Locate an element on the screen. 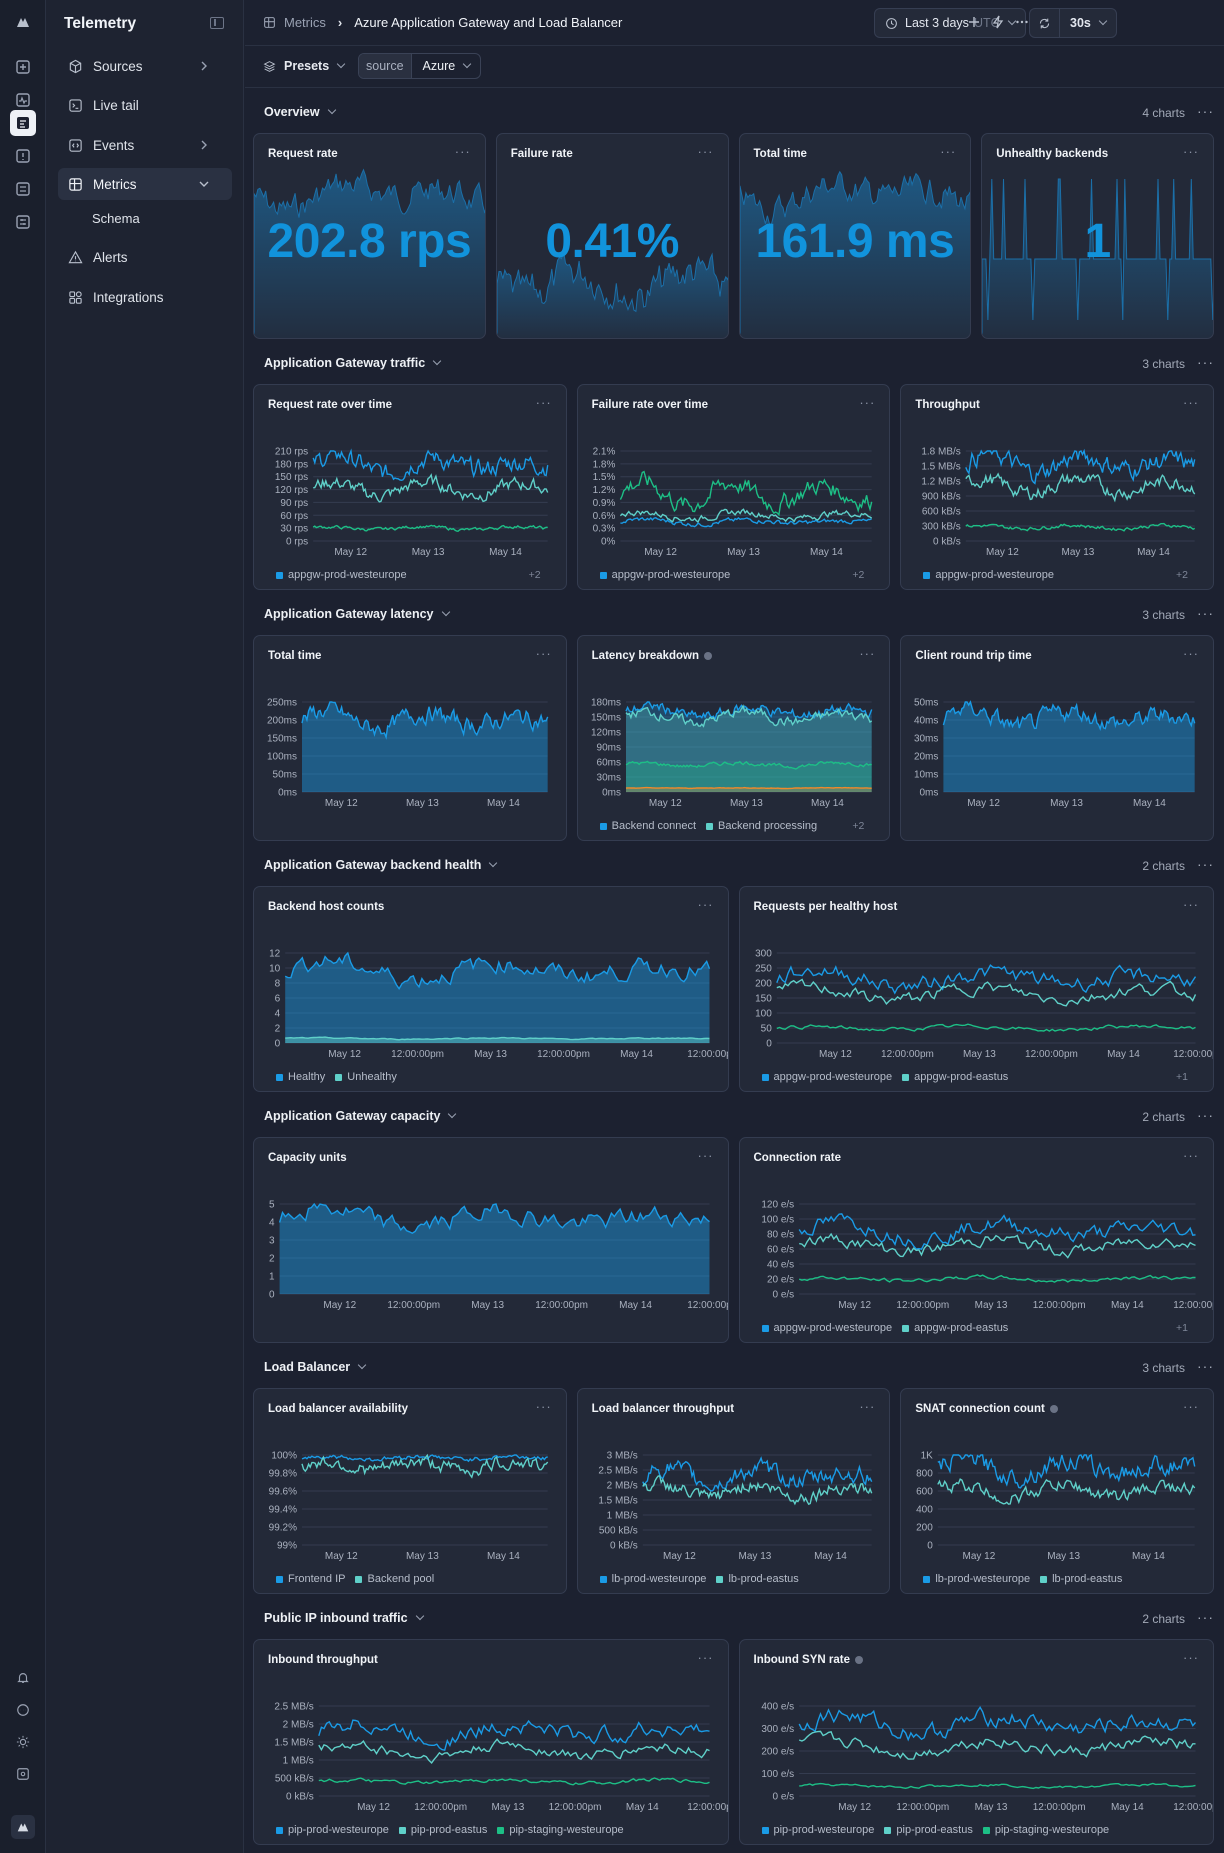 This screenshot has height=1853, width=1224. legend-item: Backend processing is located at coordinates (761, 826).